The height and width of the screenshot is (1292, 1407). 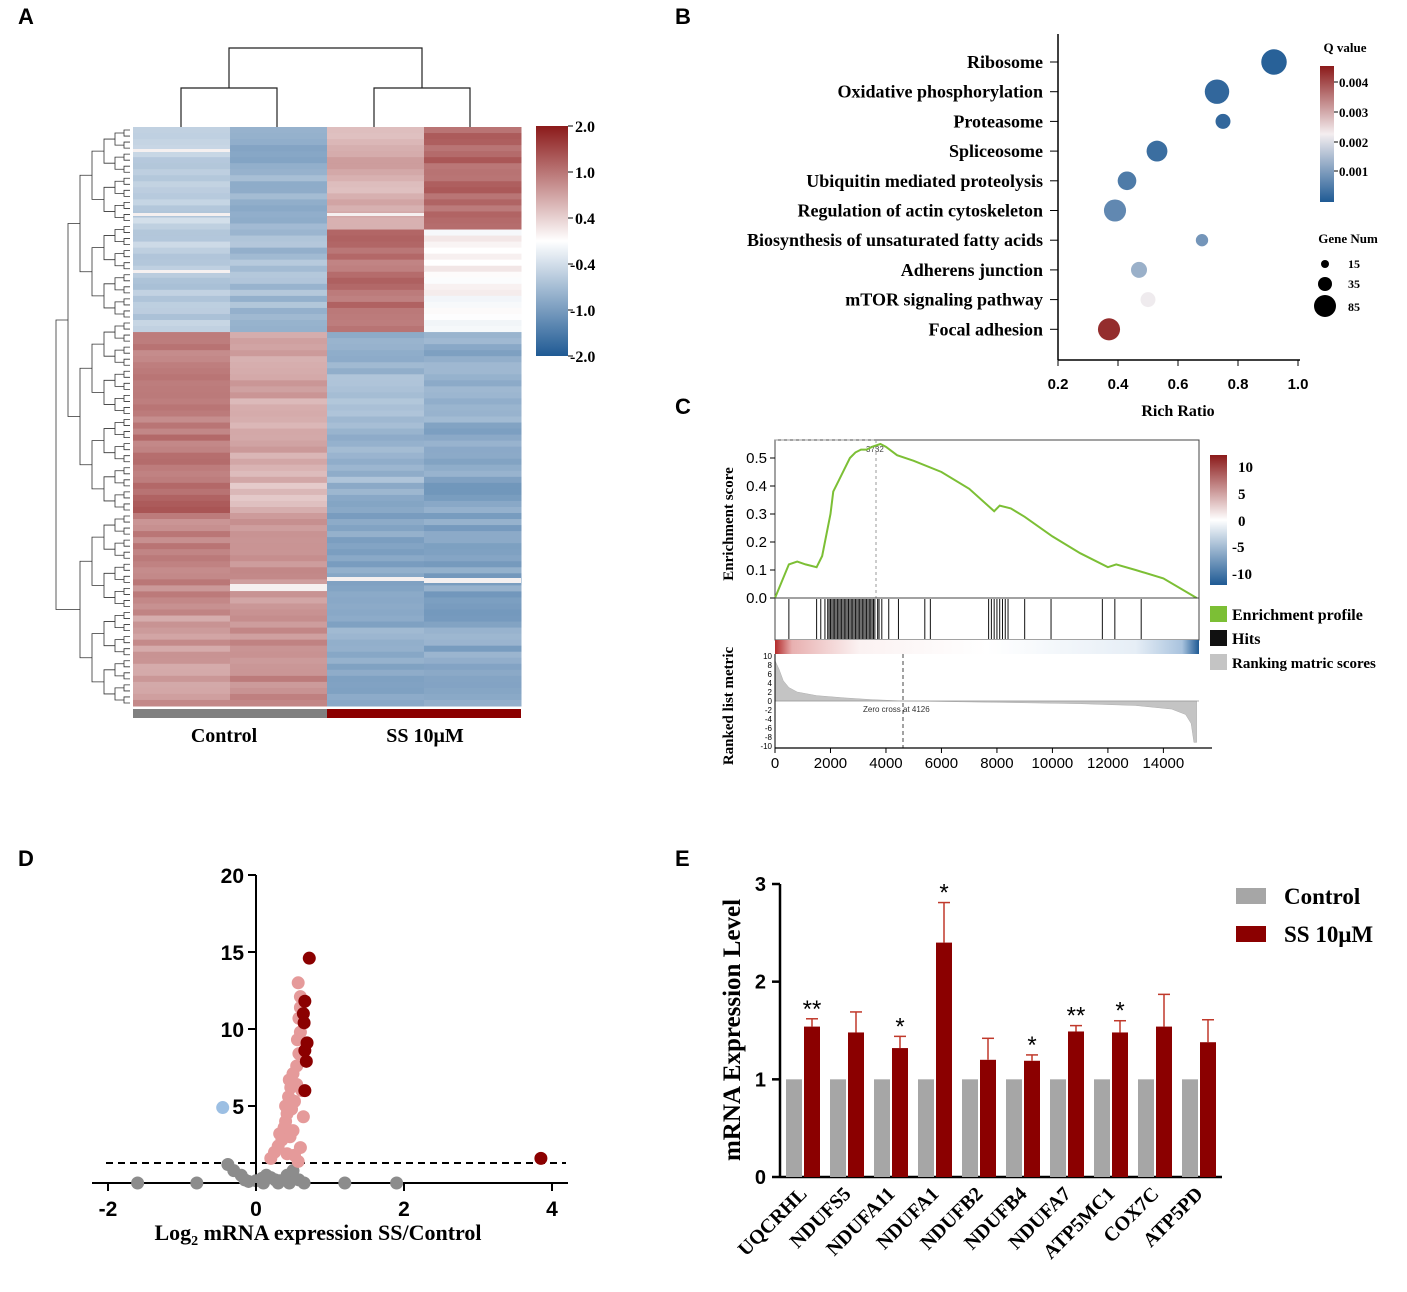 What do you see at coordinates (108, 1209) in the screenshot?
I see `d-x-tick-label: -2` at bounding box center [108, 1209].